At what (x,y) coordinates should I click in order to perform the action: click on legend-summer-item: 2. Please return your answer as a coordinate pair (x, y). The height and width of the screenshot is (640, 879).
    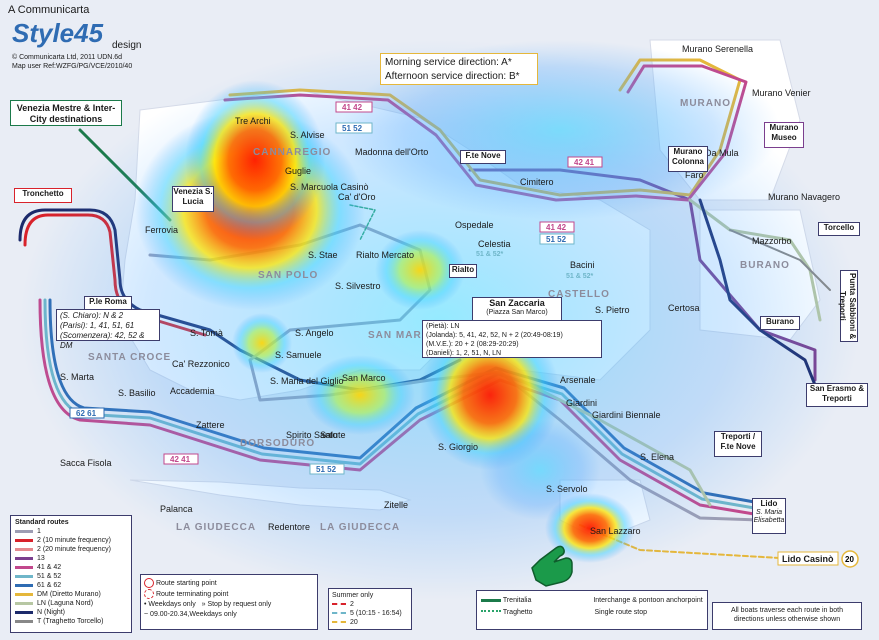
    Looking at the image, I should click on (370, 604).